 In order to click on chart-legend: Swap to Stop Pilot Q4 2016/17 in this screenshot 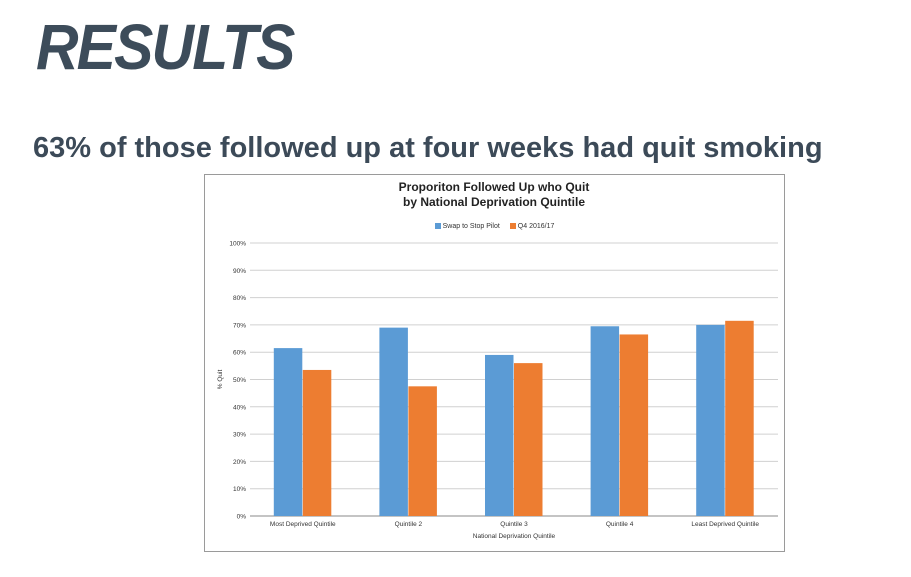, I will do `click(494, 226)`.